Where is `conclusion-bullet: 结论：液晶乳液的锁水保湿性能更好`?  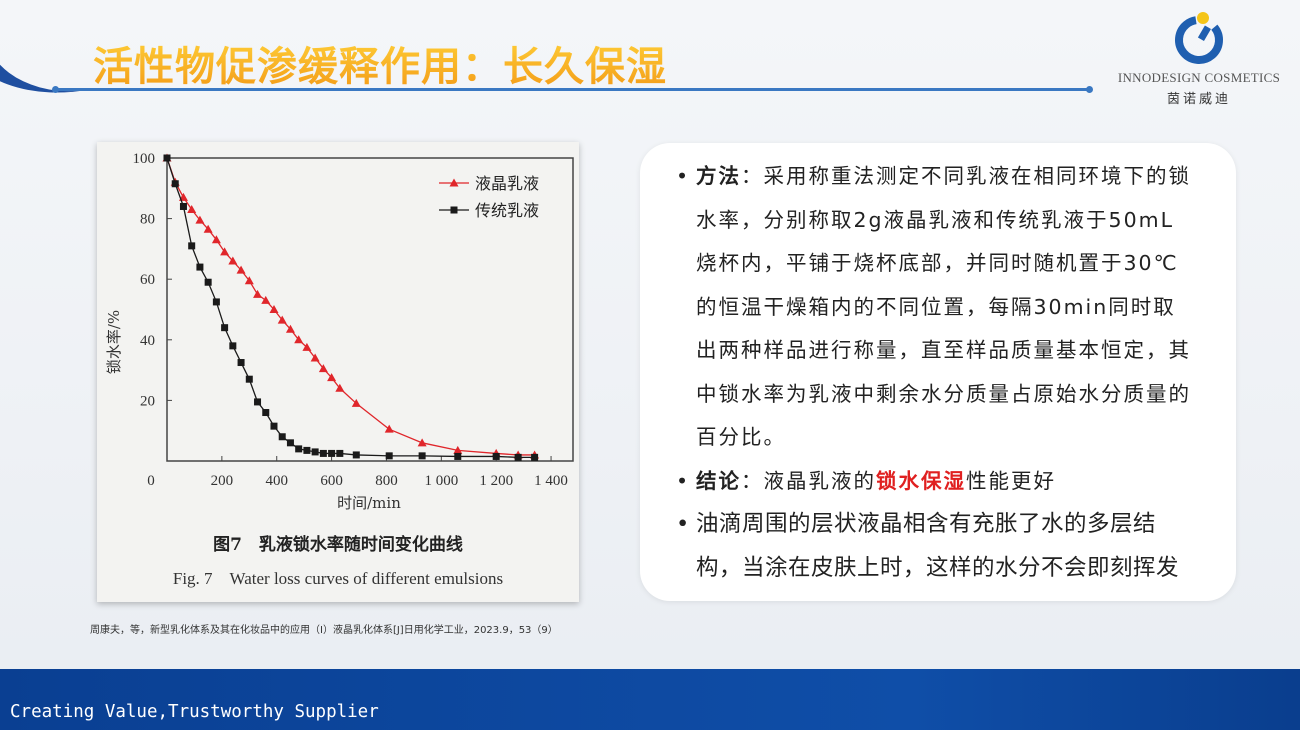
conclusion-bullet: 结论：液晶乳液的锁水保湿性能更好 is located at coordinates (936, 482).